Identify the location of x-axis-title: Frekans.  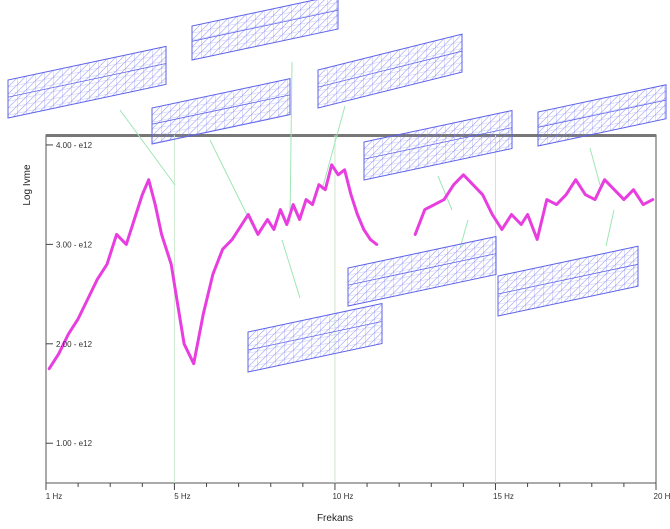
(335, 518).